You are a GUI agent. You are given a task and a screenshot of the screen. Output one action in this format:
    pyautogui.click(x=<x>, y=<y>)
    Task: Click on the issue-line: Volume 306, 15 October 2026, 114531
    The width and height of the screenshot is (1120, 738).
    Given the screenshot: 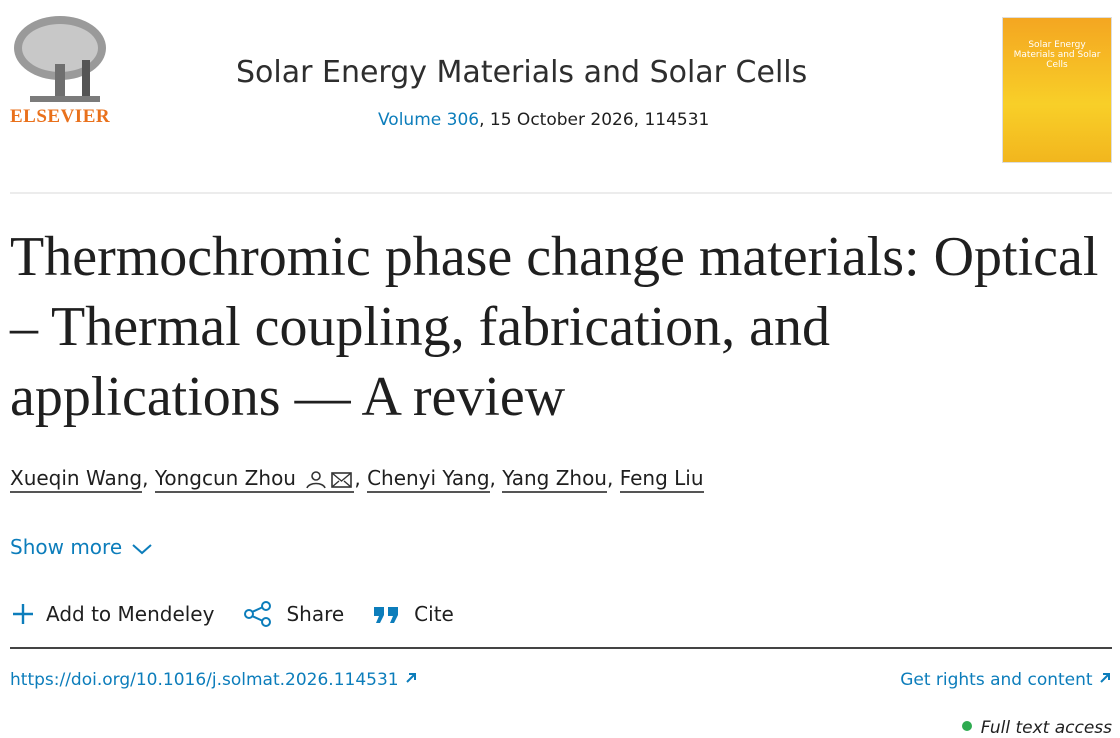 What is the action you would take?
    pyautogui.click(x=543, y=120)
    